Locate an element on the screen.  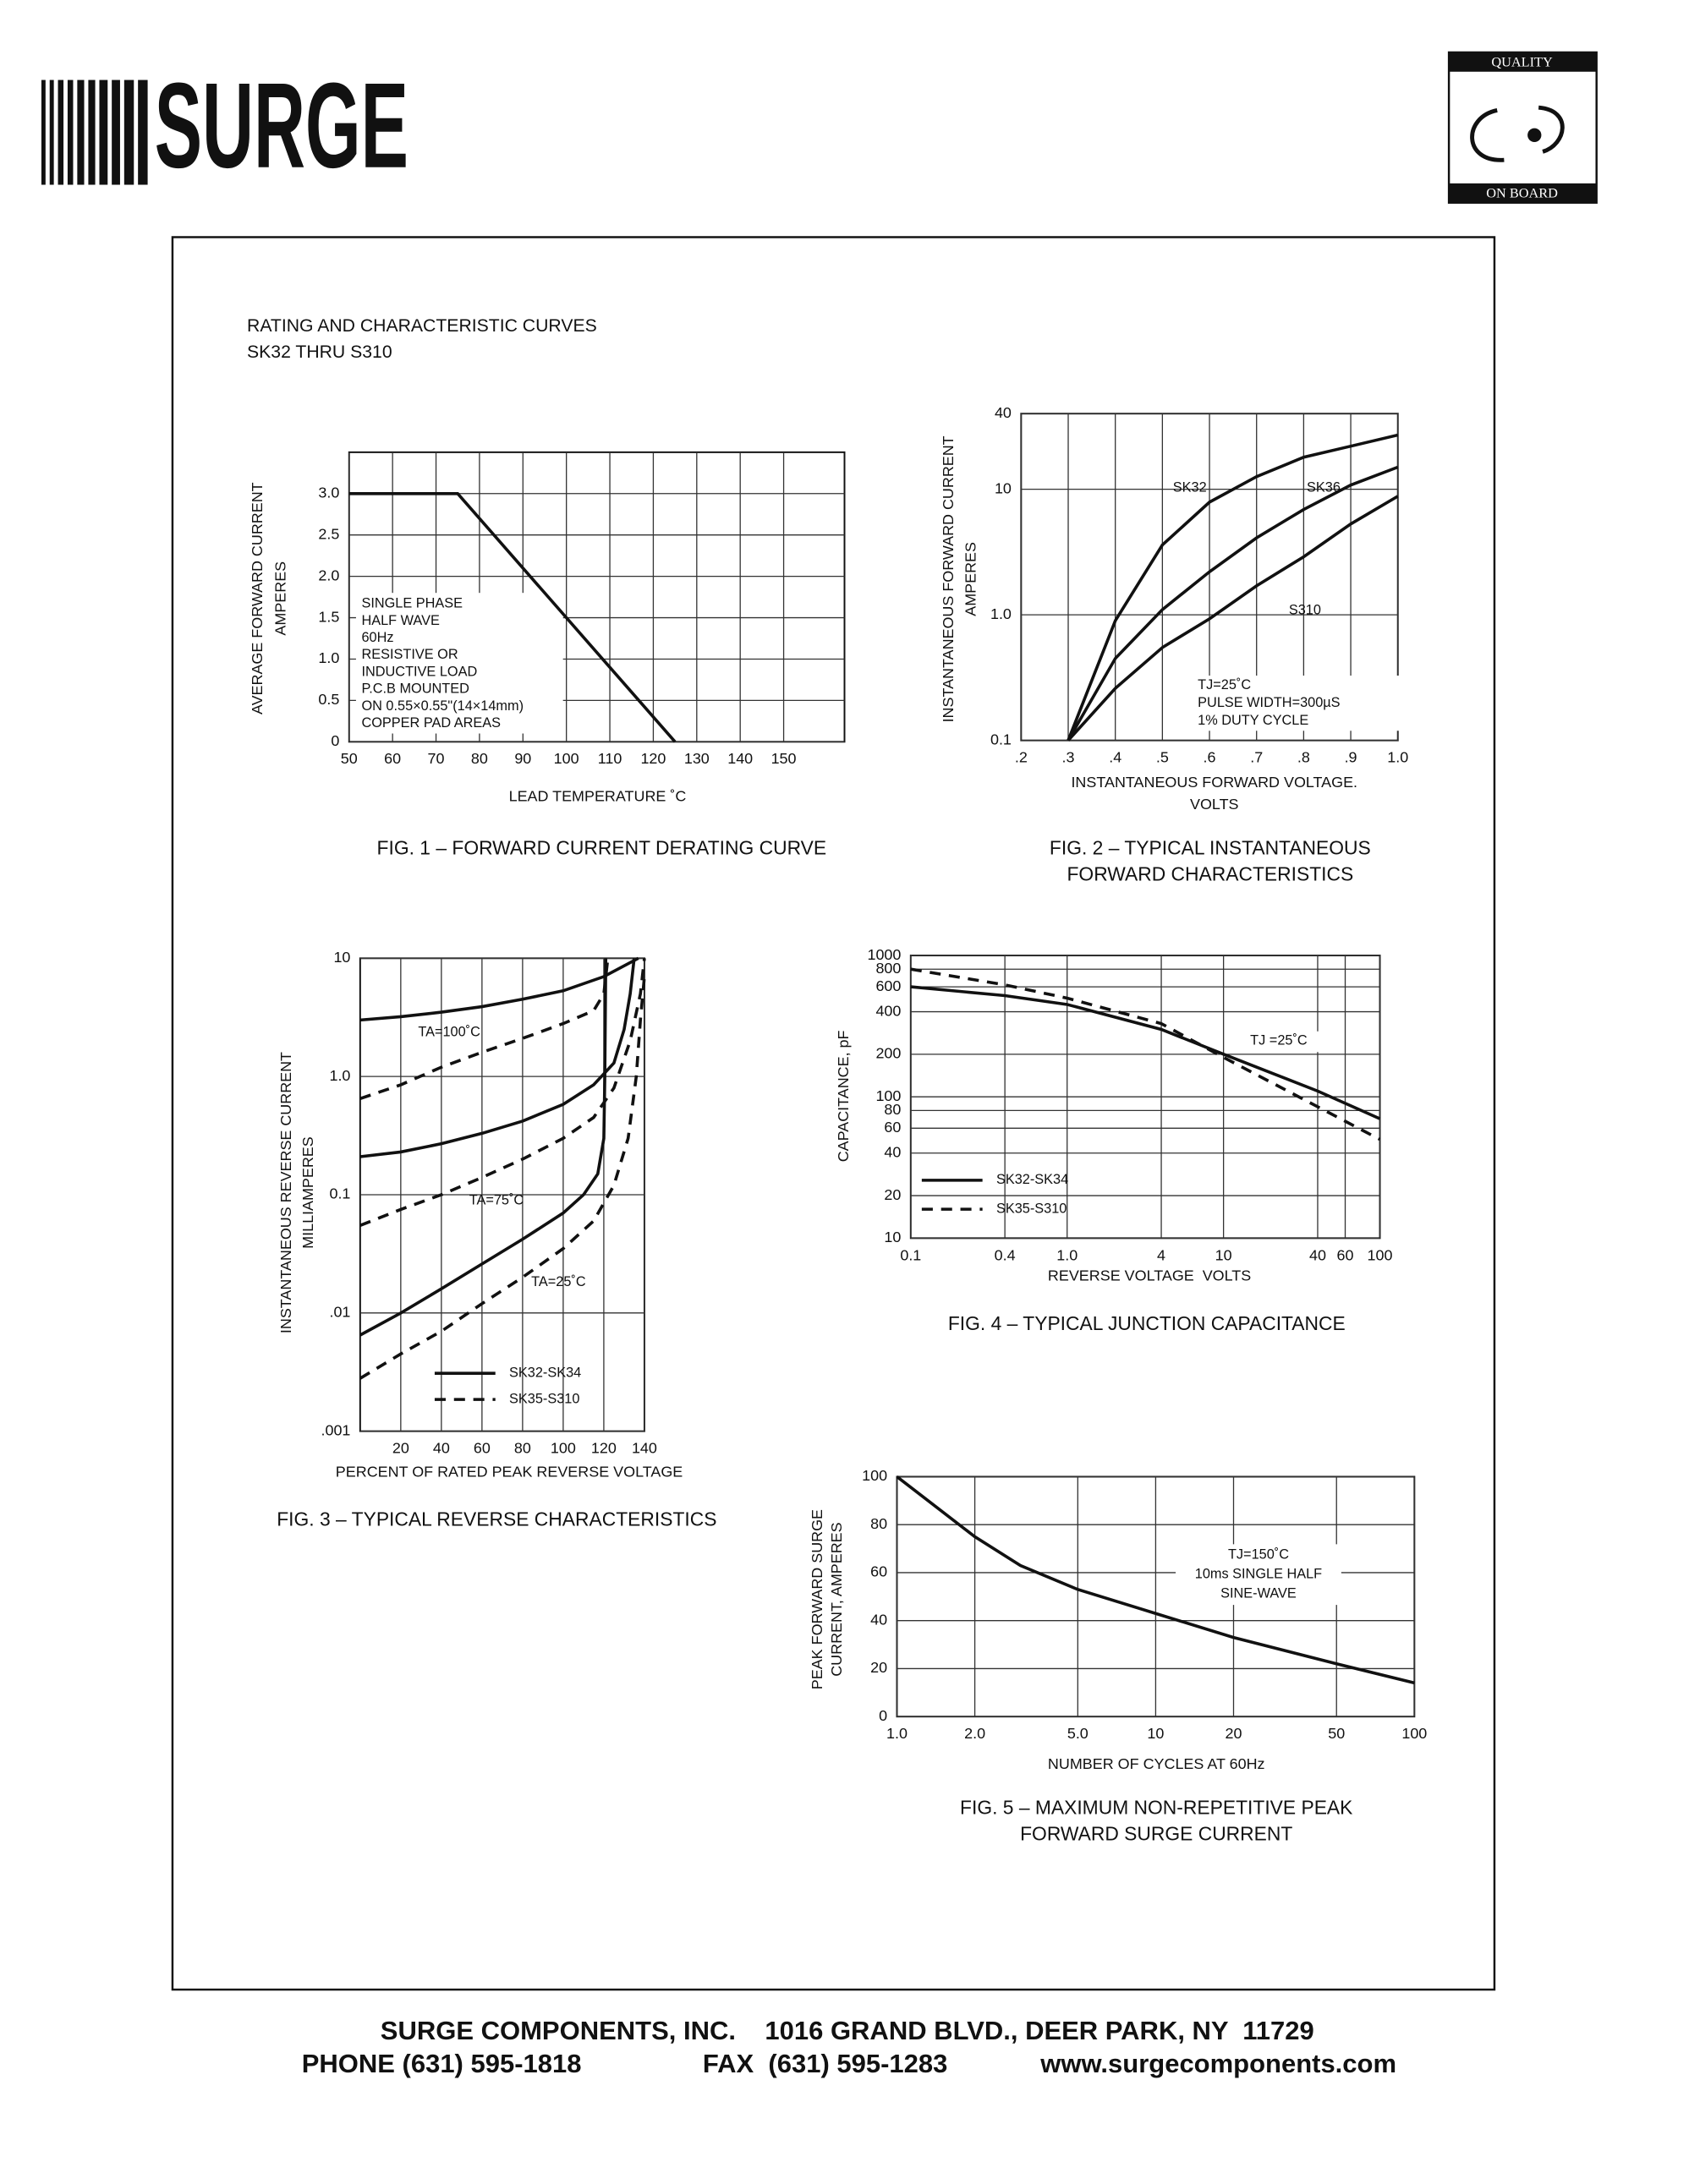
x-tick-label: 4 is located at coordinates (1161, 1254).